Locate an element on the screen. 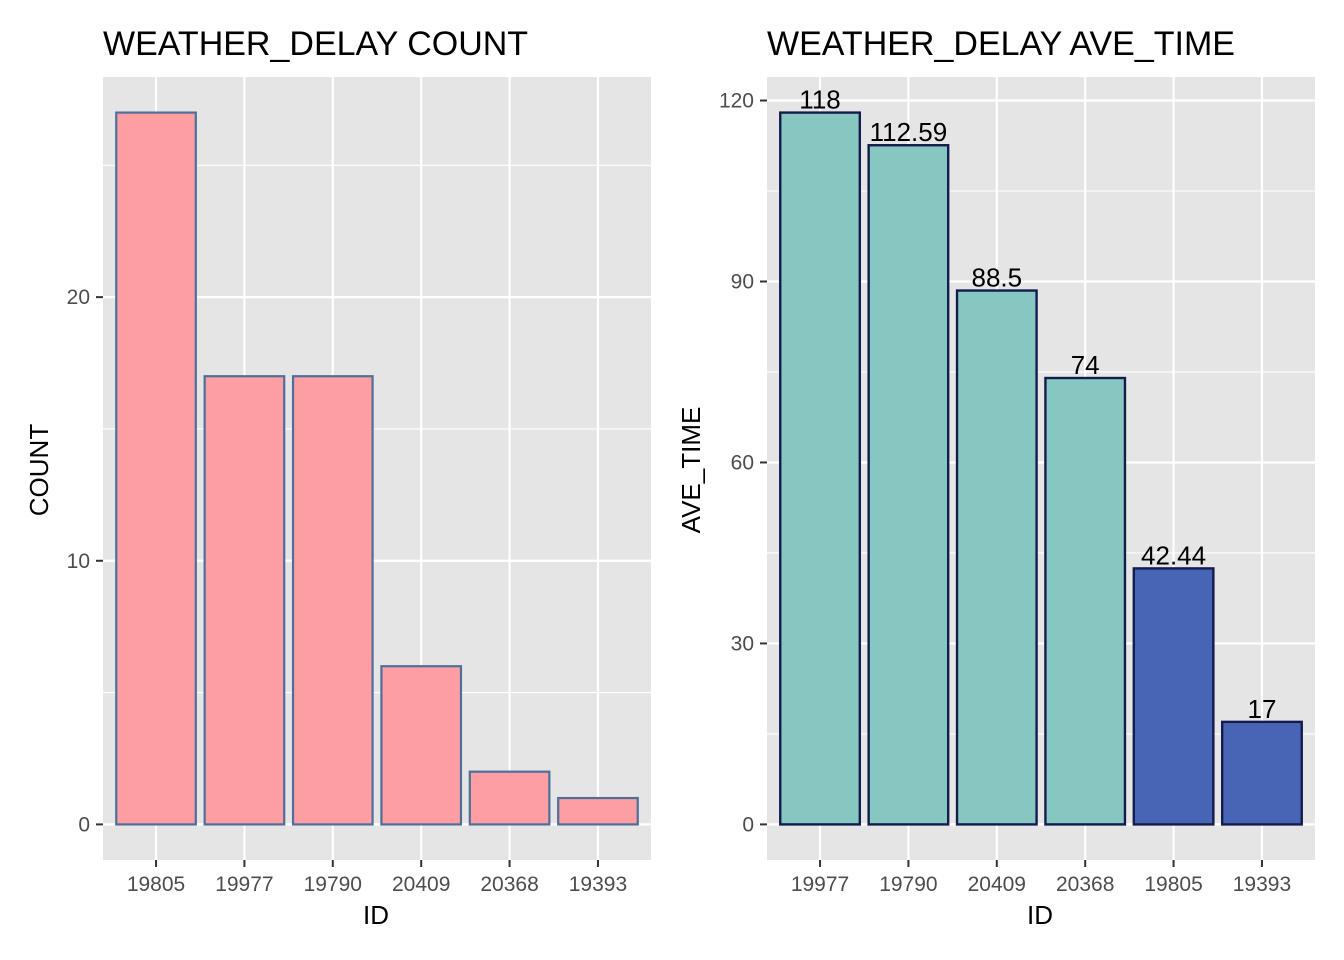 The image size is (1344, 960). count-x-tick-label: 19393 is located at coordinates (598, 884).